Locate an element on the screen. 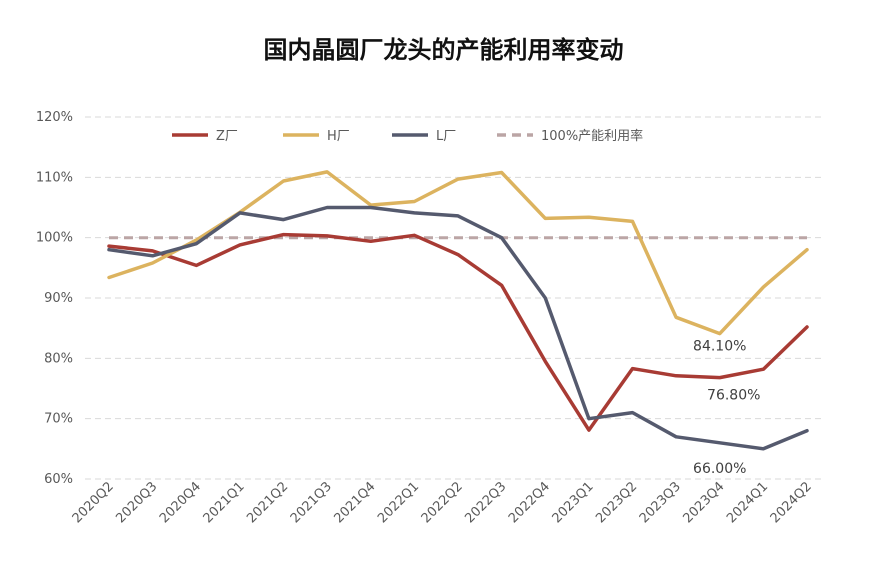 The width and height of the screenshot is (887, 562). y-tick-label: 60% is located at coordinates (58, 479).